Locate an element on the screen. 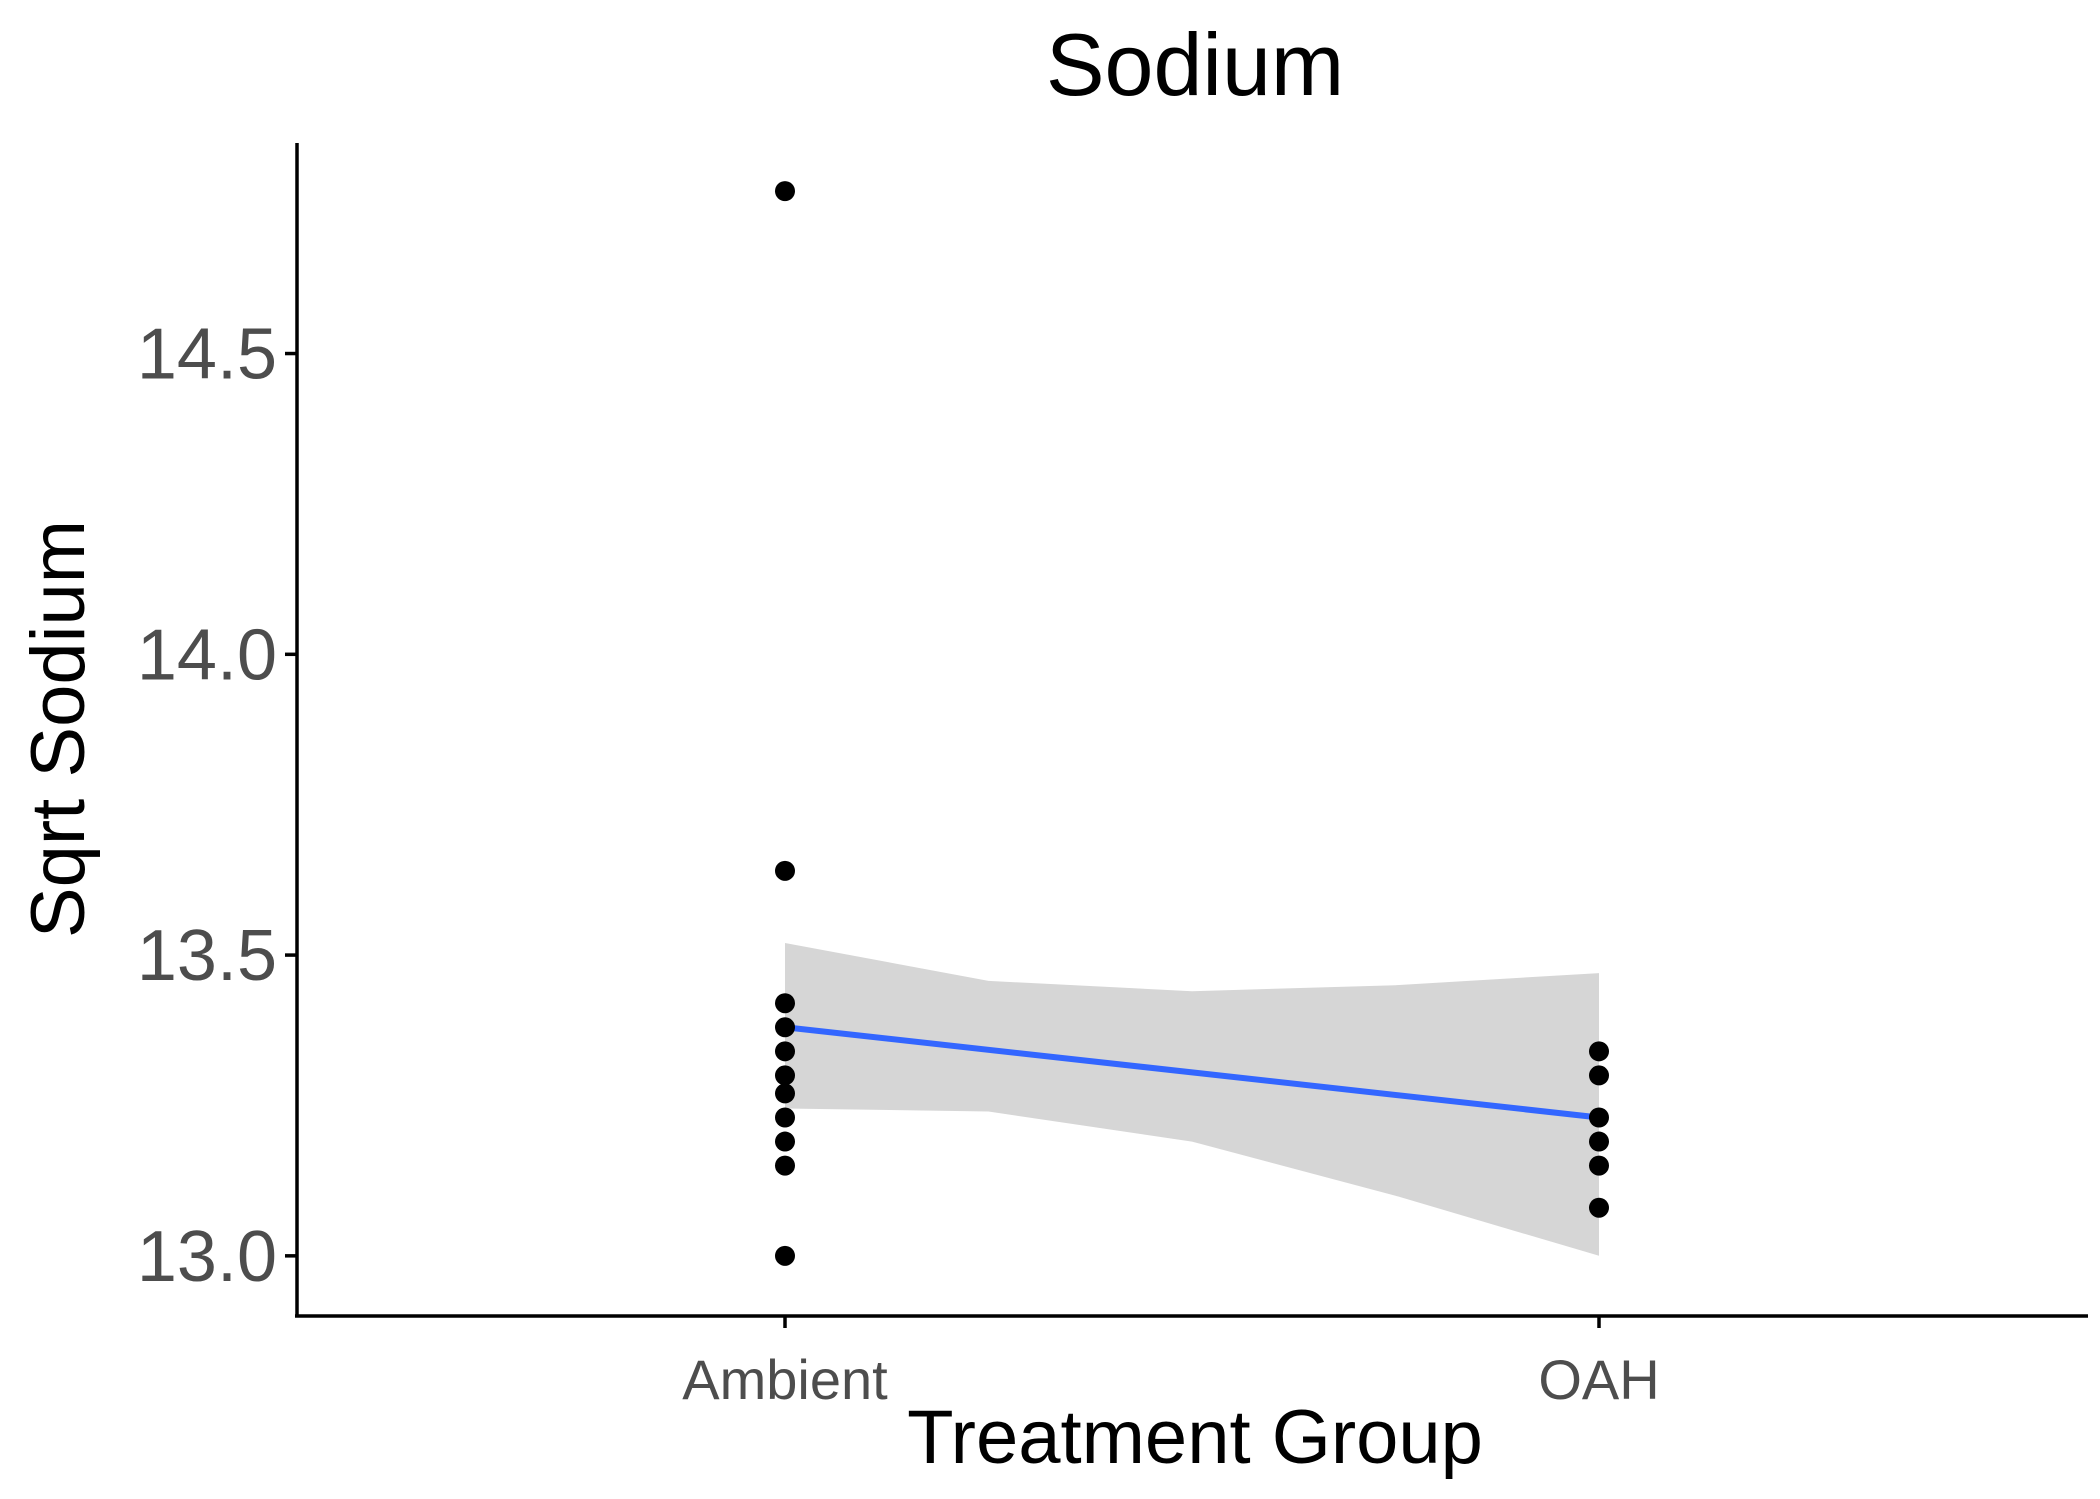 The width and height of the screenshot is (2100, 1499). x-tick-label: Ambient is located at coordinates (785, 1379).